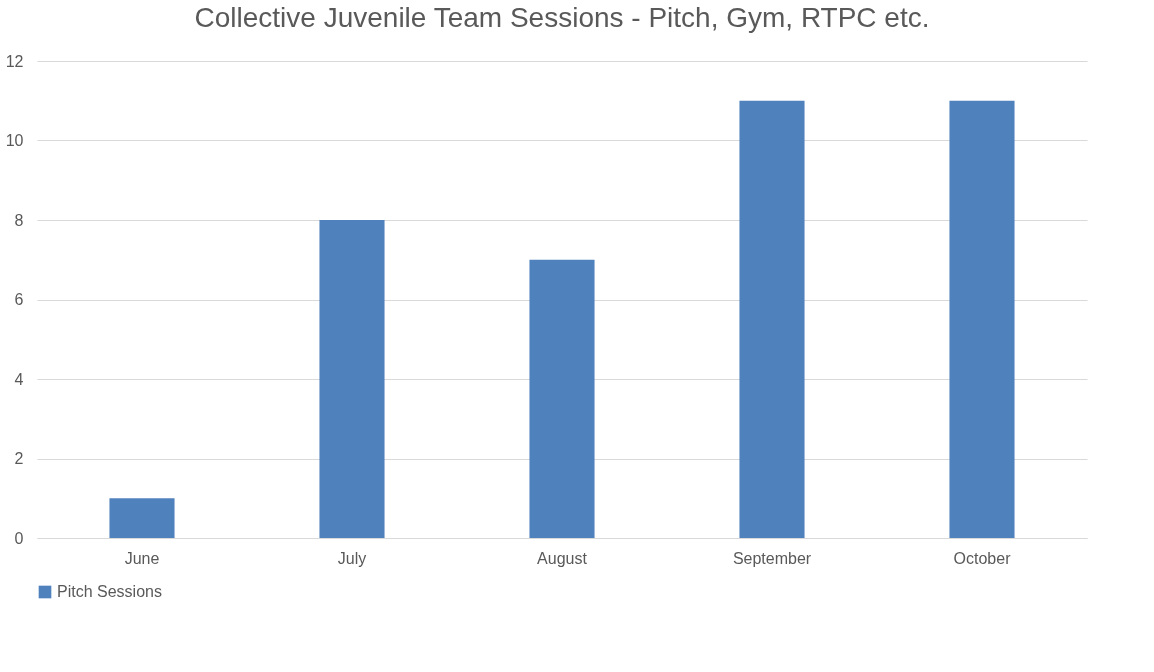 Image resolution: width=1154 pixels, height=672 pixels. Describe the element at coordinates (142, 558) in the screenshot. I see `x-tick-label: June` at that location.